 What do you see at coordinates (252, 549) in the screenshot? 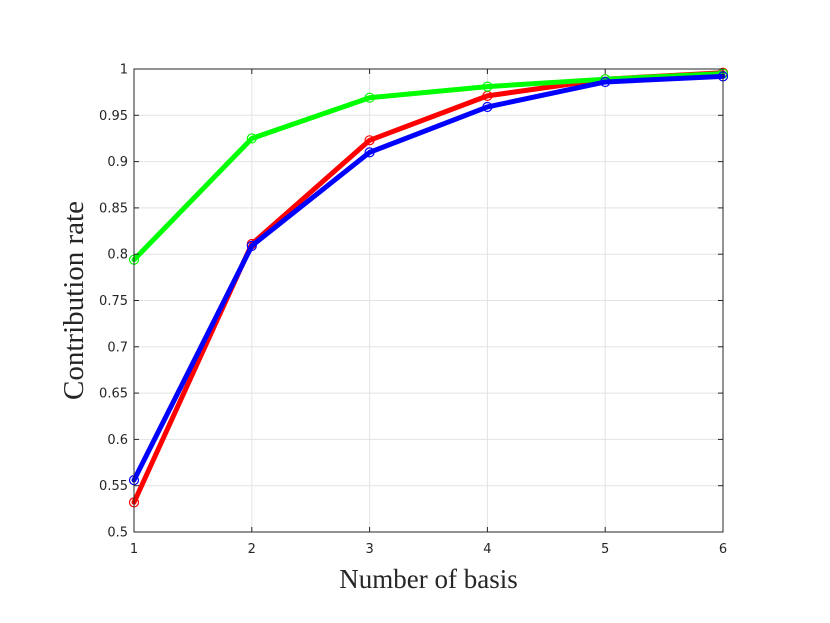
I see `x-tick-label: 2` at bounding box center [252, 549].